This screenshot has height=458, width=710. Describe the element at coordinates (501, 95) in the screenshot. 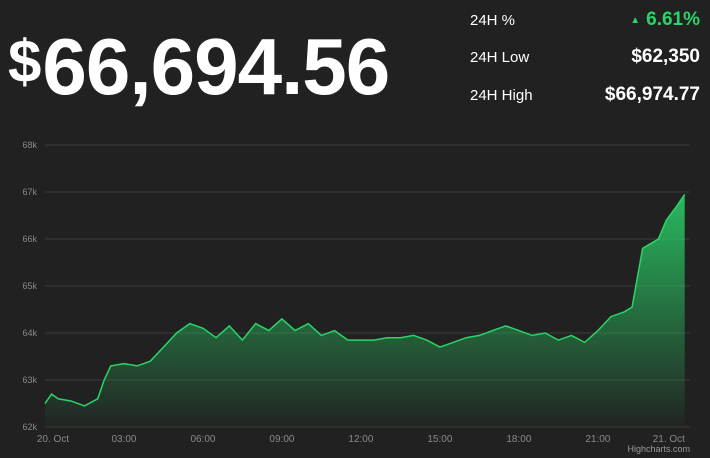

I see `stat-label: 24H High` at that location.